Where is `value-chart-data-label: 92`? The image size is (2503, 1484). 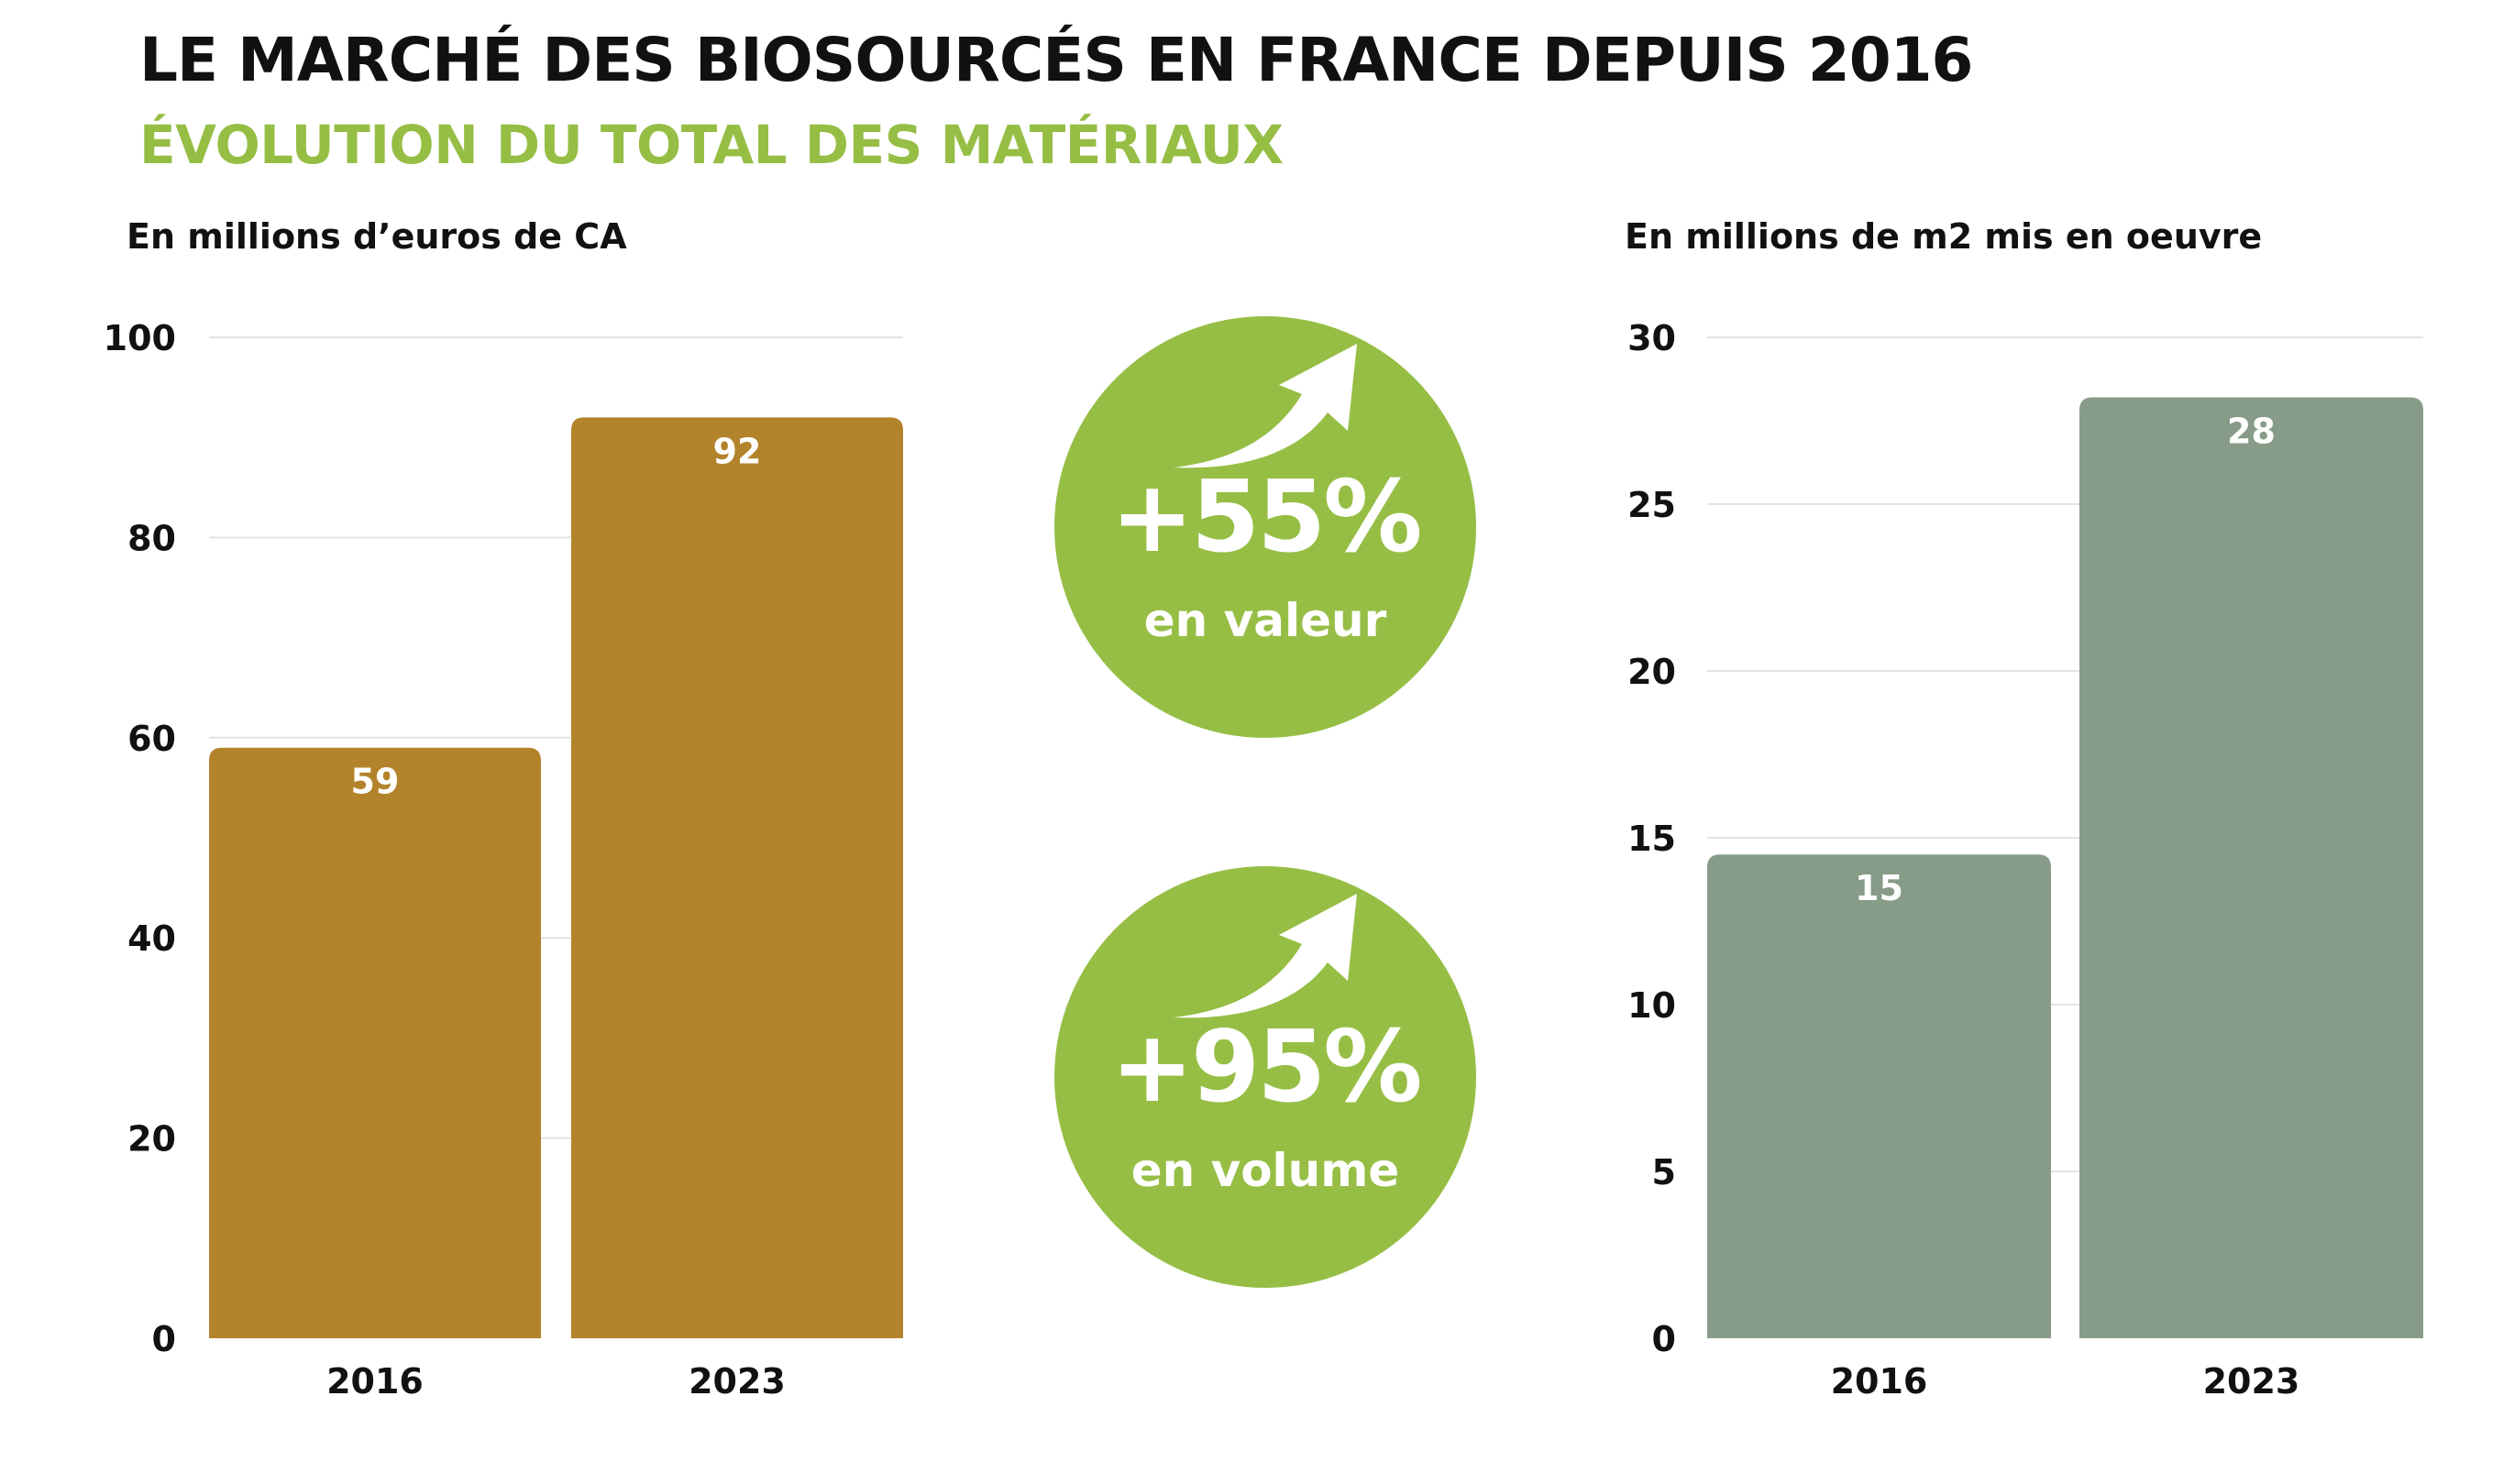 value-chart-data-label: 92 is located at coordinates (737, 451).